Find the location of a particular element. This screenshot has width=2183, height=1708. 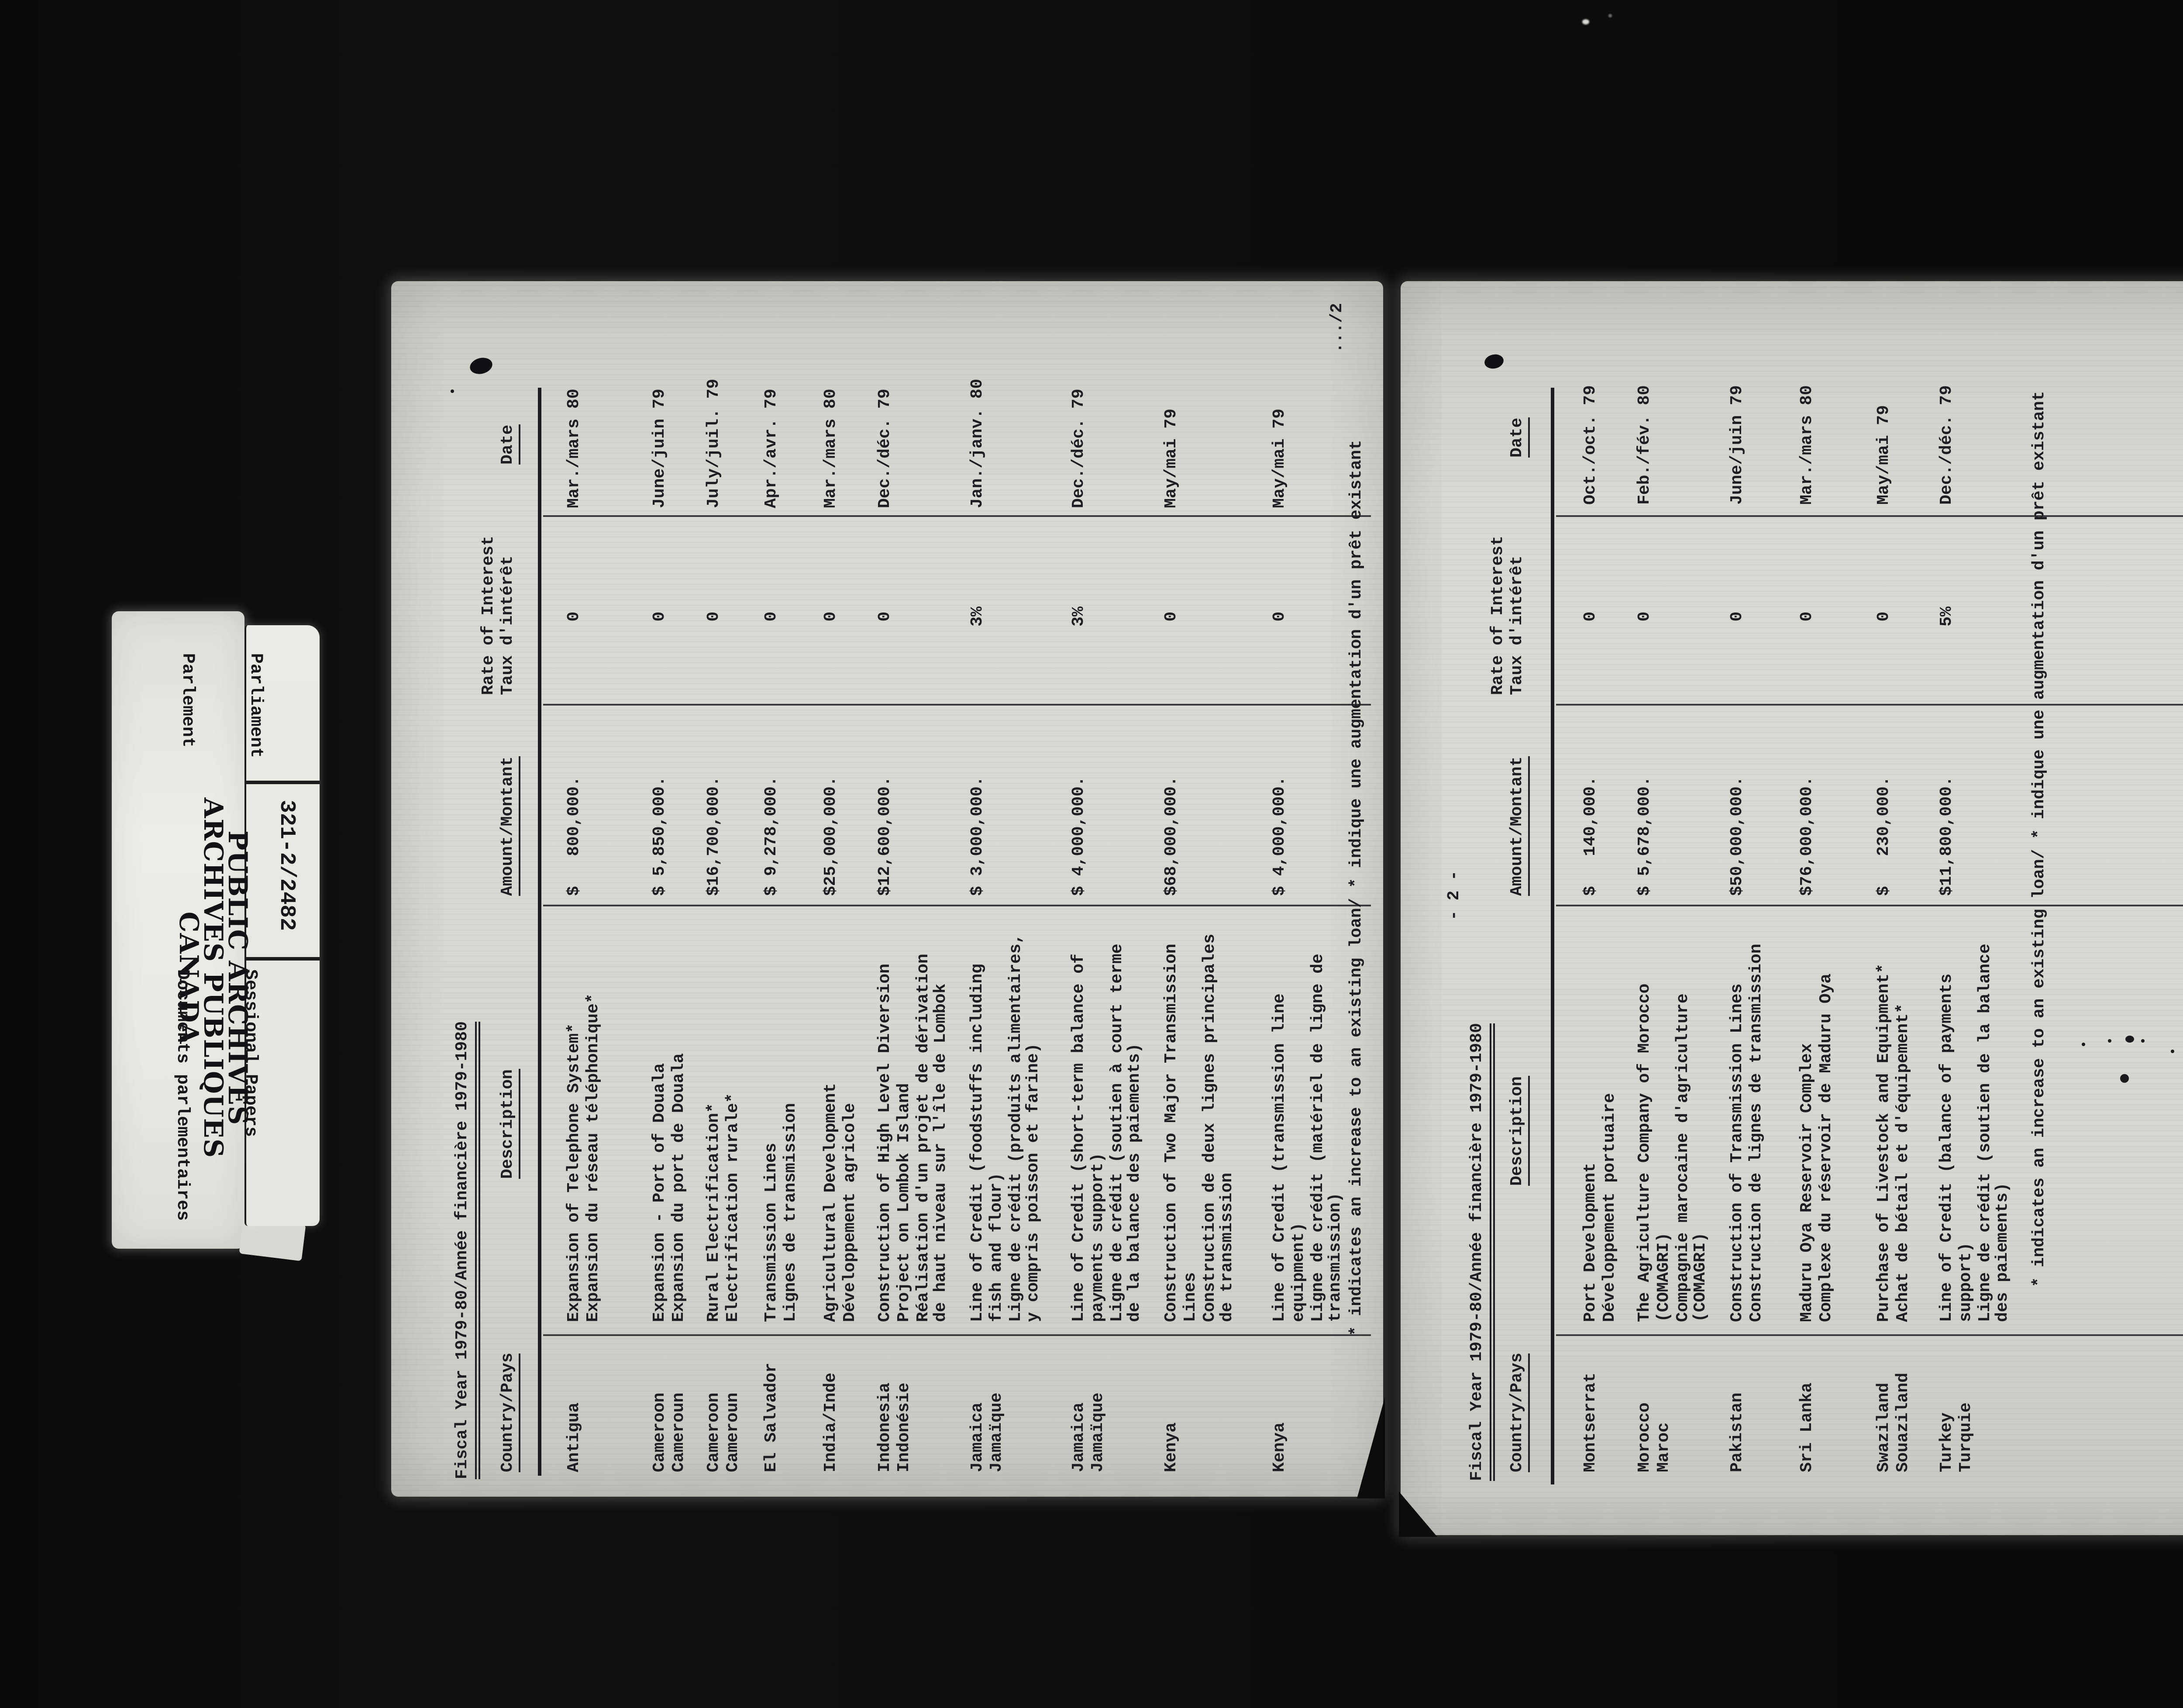

cell-date: Apr./avr. 79 is located at coordinates (771, 448).